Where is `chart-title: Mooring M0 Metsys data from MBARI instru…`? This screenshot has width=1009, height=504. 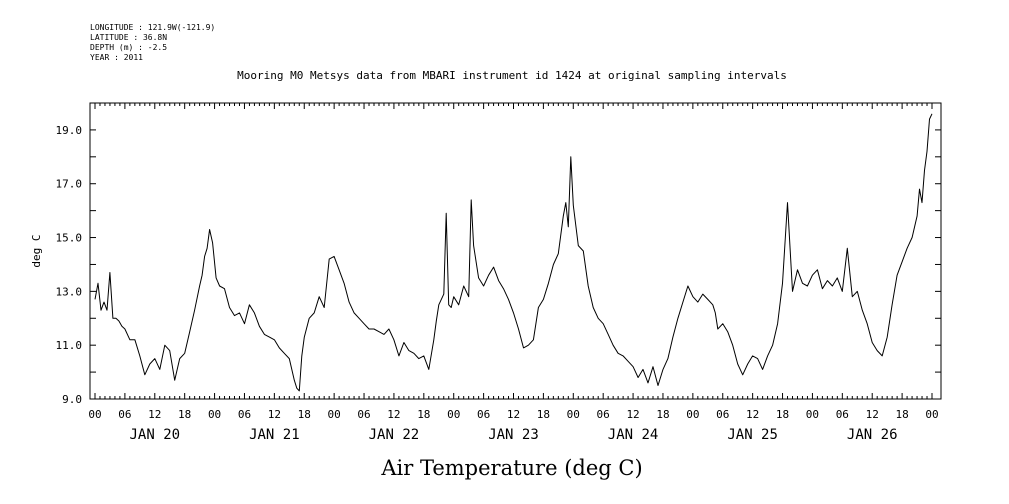 chart-title: Mooring M0 Metsys data from MBARI instru… is located at coordinates (512, 75).